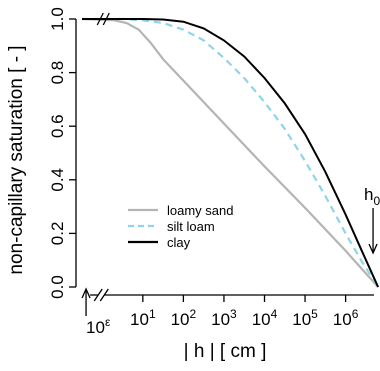 The width and height of the screenshot is (380, 371). I want to click on legend-label: clay, so click(179, 242).